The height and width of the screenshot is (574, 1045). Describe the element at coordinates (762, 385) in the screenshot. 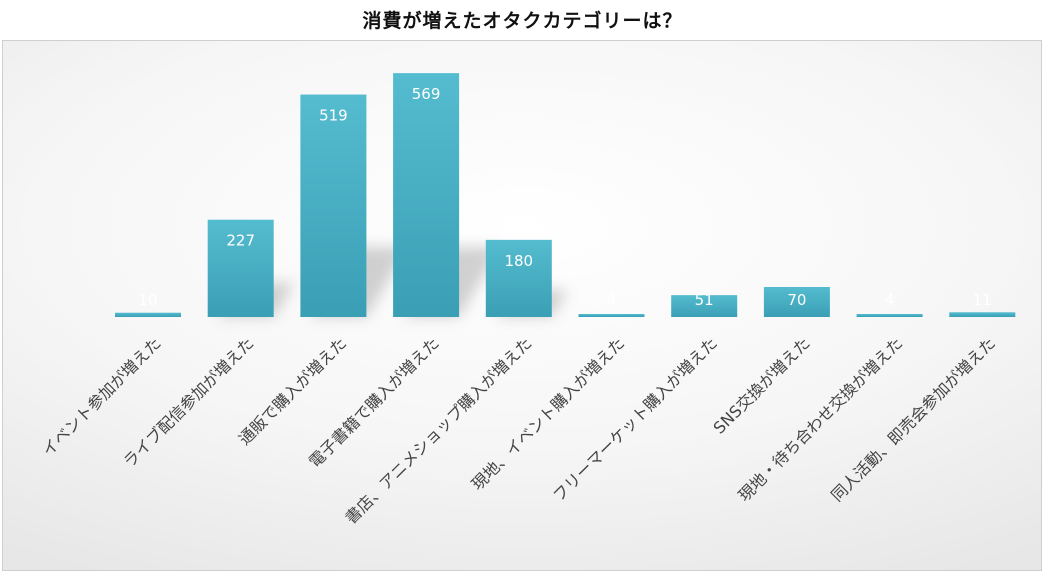

I see `category-label: SNS交換が増えた` at that location.